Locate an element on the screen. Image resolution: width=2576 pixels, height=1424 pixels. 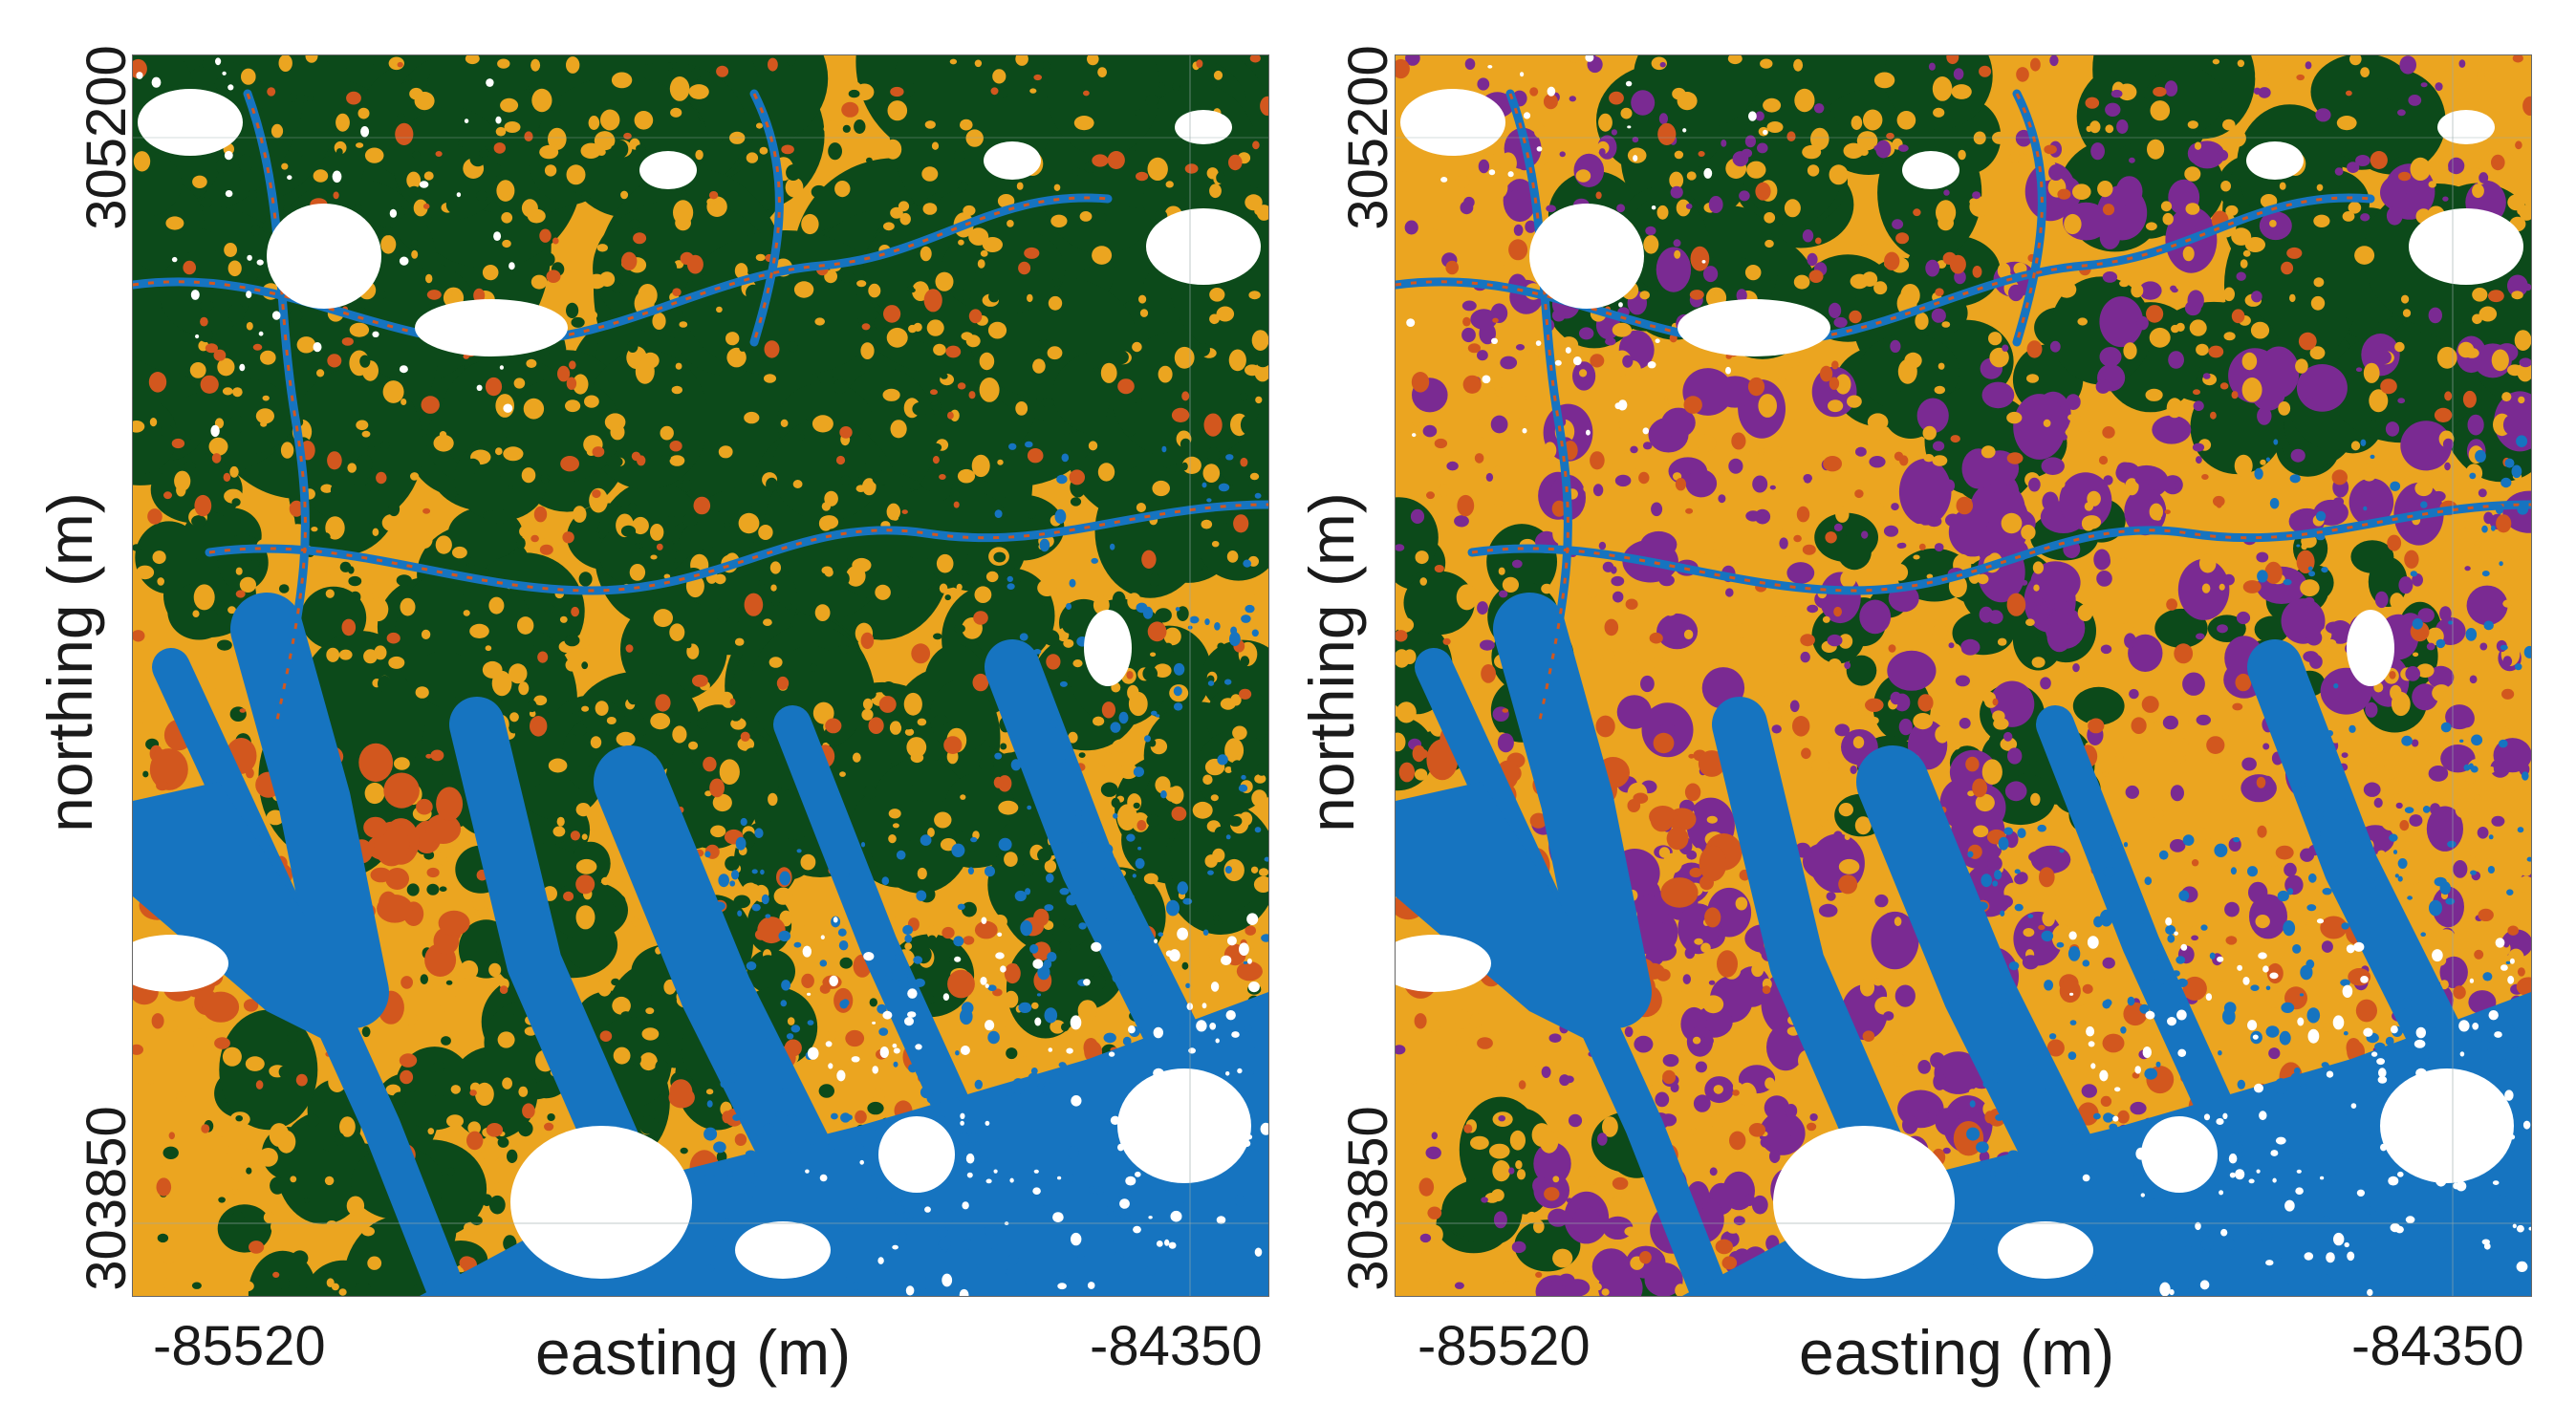
x-axis-label-right: easting (m) is located at coordinates (1957, 1352).